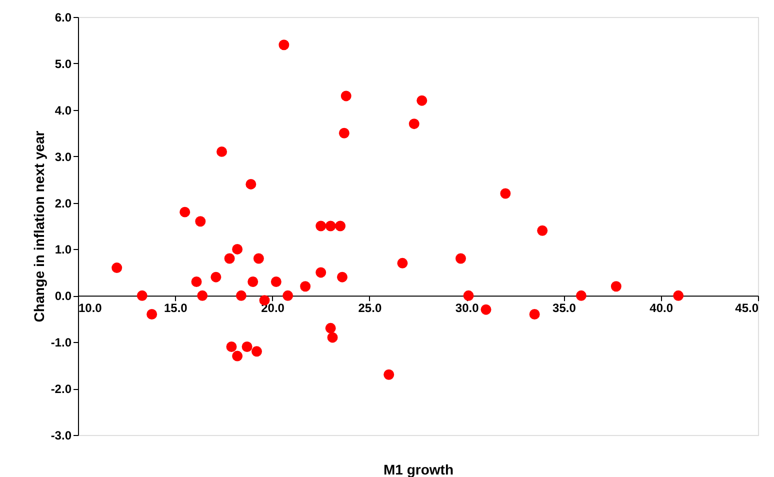  What do you see at coordinates (90, 308) in the screenshot?
I see `x-tick-label: 10.0` at bounding box center [90, 308].